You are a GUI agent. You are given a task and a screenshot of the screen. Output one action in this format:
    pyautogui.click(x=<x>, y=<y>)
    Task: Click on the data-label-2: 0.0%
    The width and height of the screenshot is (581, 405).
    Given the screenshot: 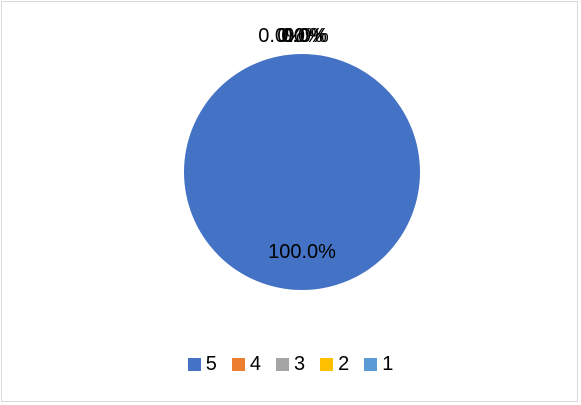 What is the action you would take?
    pyautogui.click(x=304, y=36)
    